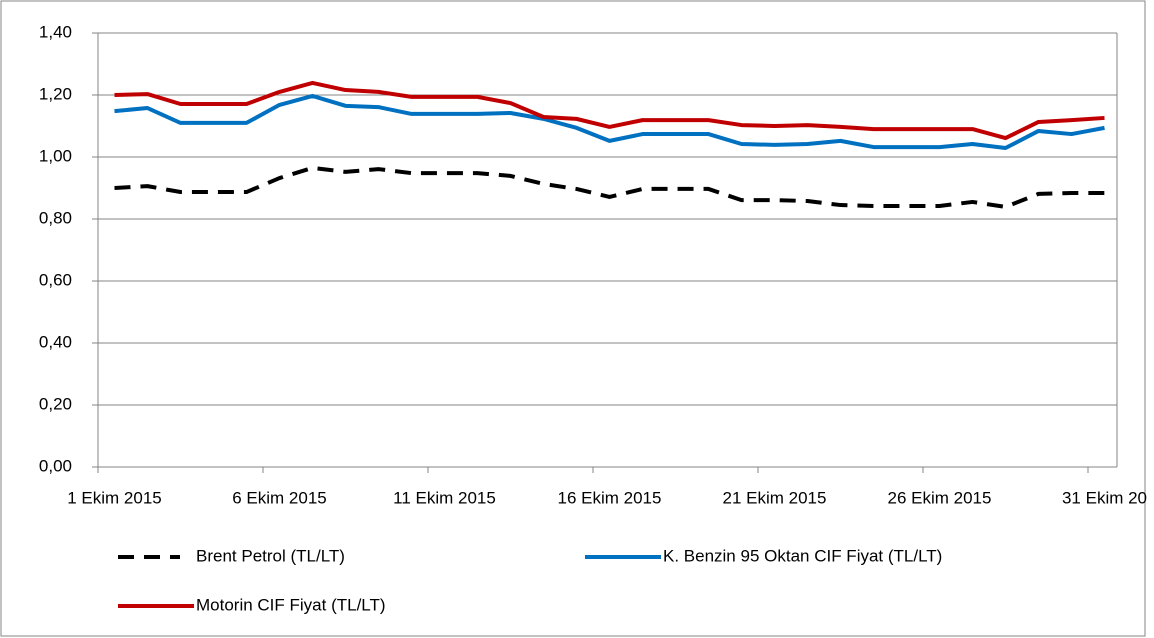 This screenshot has height=638, width=1154. What do you see at coordinates (55, 279) in the screenshot?
I see `y-tick-label: 0,60` at bounding box center [55, 279].